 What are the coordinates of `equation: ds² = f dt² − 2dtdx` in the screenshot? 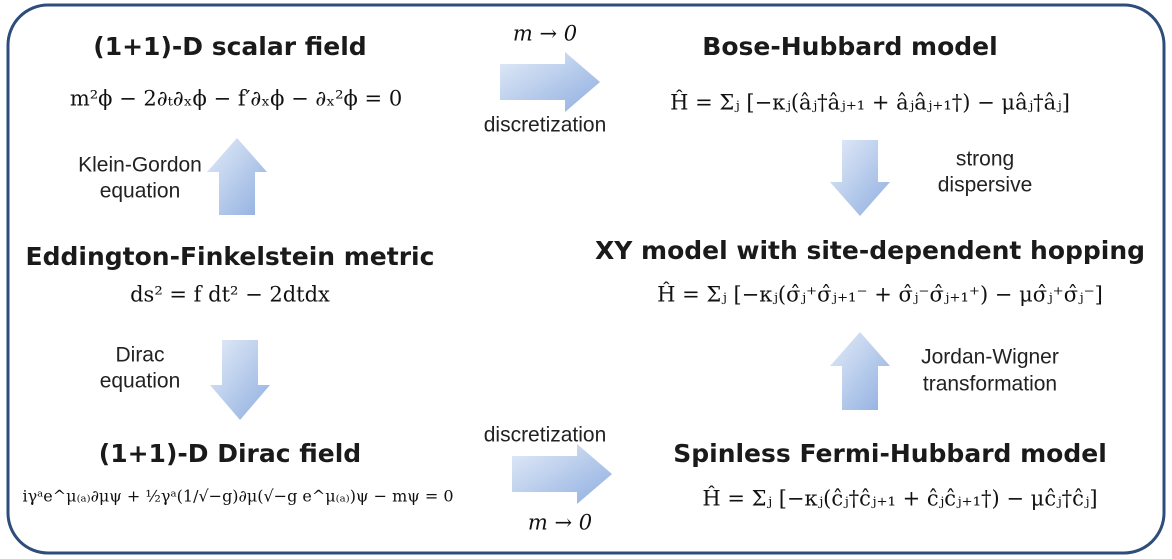 It's located at (230, 295).